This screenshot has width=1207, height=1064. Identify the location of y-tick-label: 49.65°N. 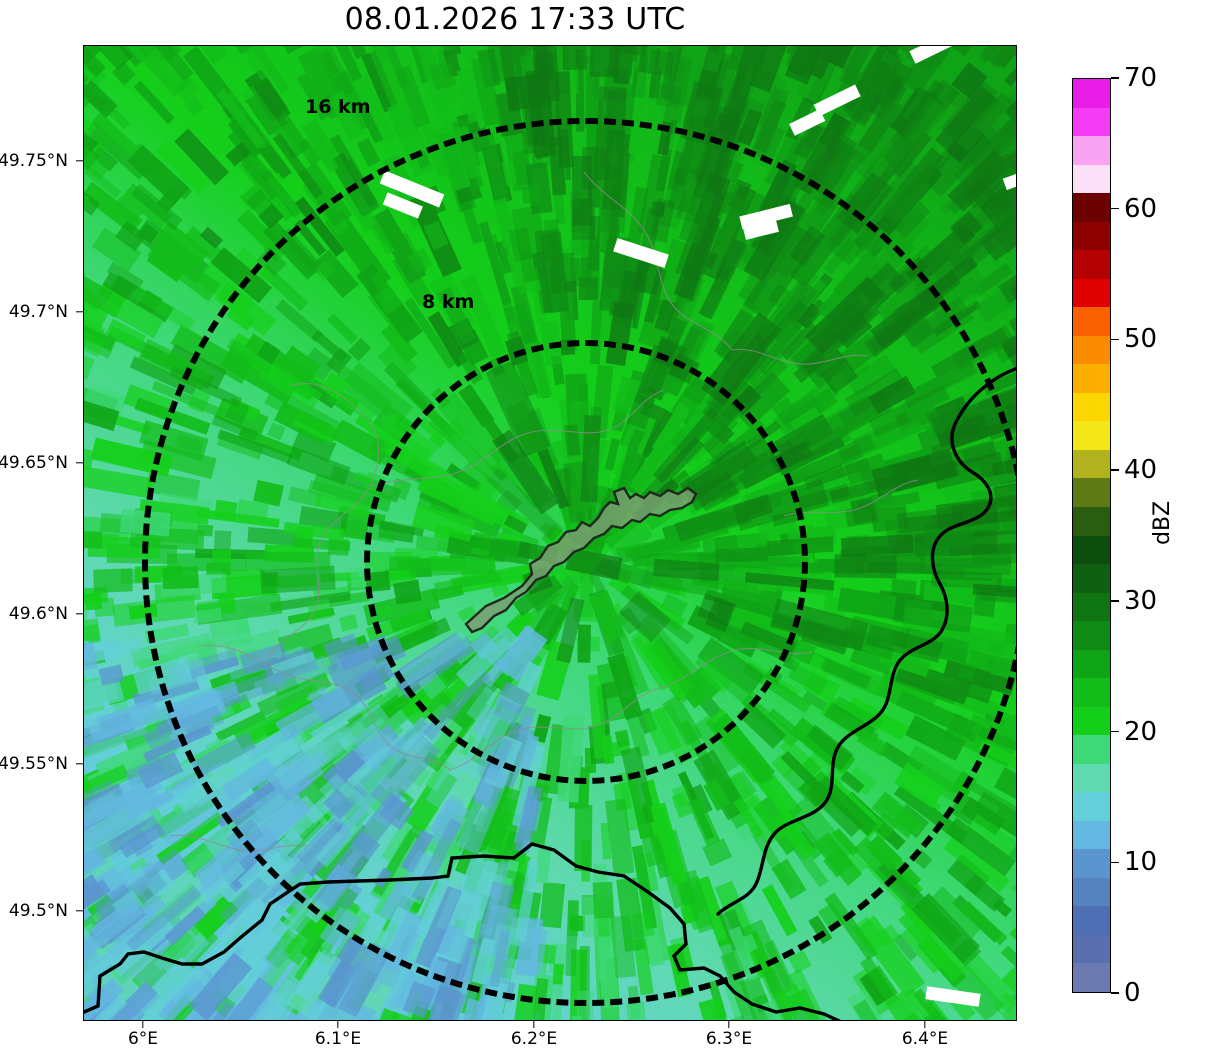
(34, 463).